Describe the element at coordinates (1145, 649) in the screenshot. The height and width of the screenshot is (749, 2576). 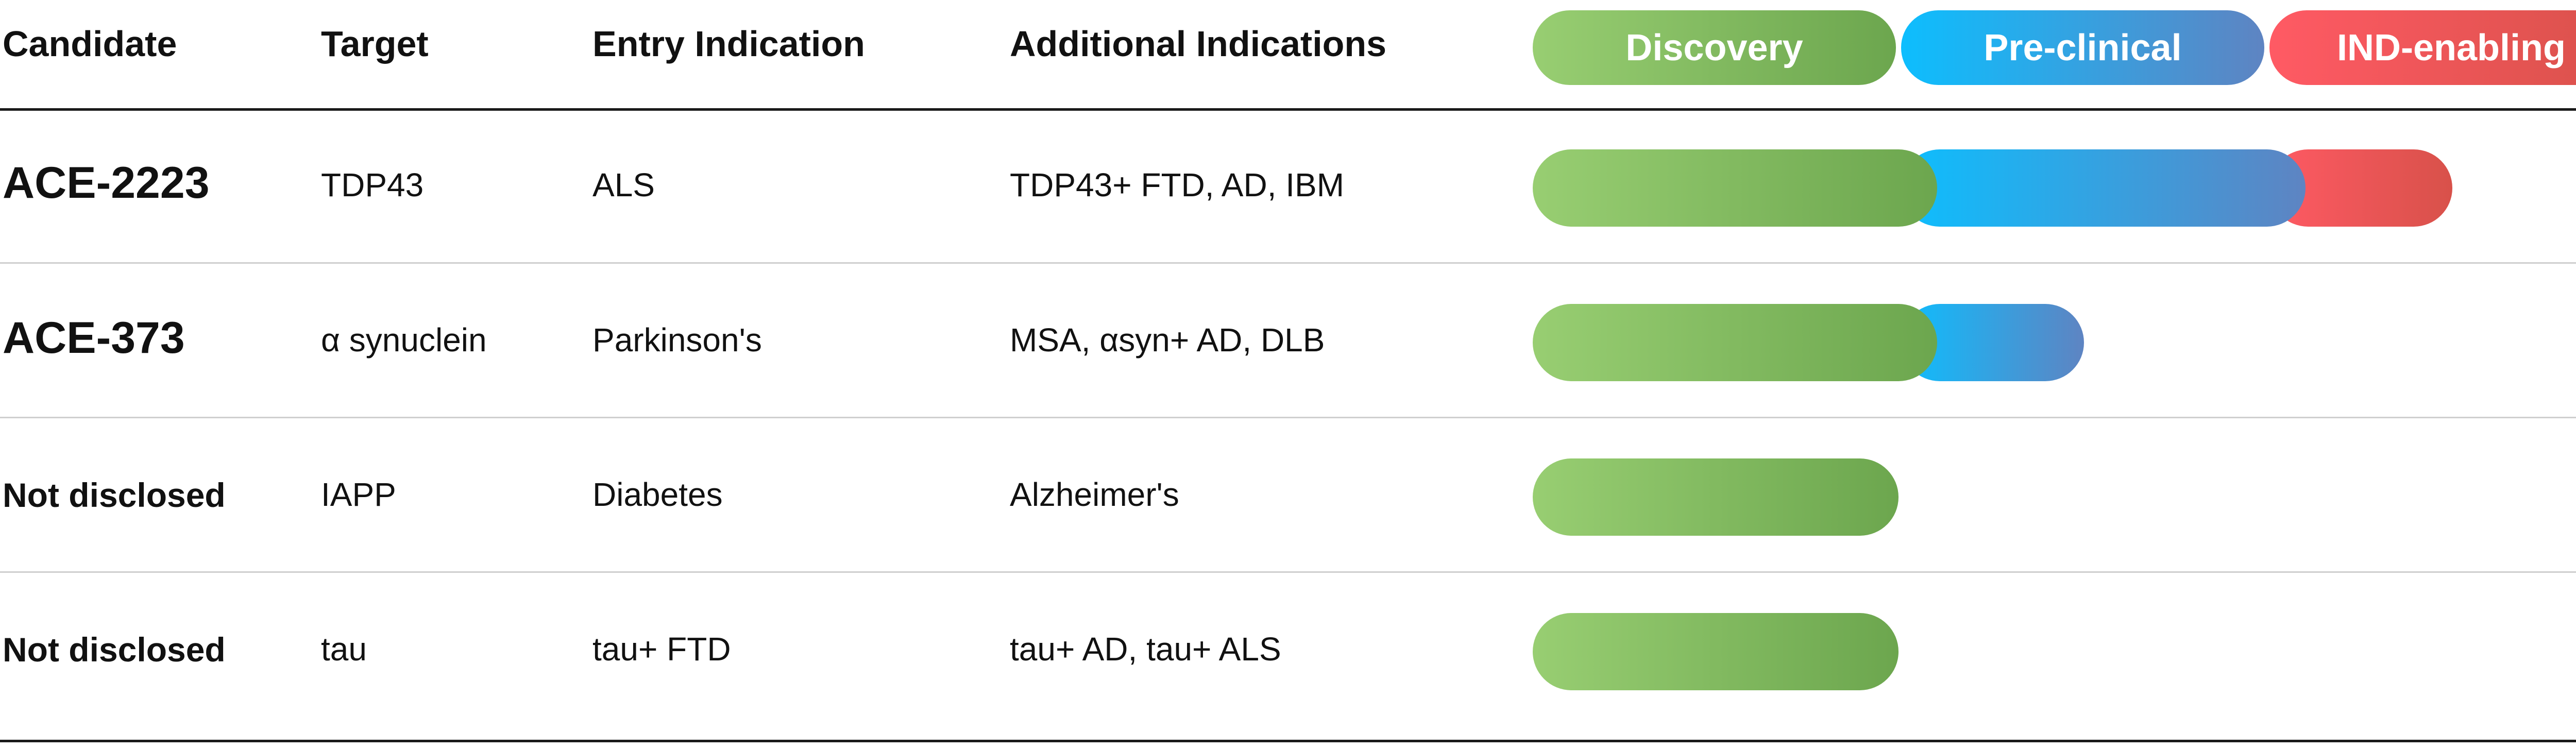
I see `additional-indications-cell: tau+ AD, tau+ ALS` at that location.